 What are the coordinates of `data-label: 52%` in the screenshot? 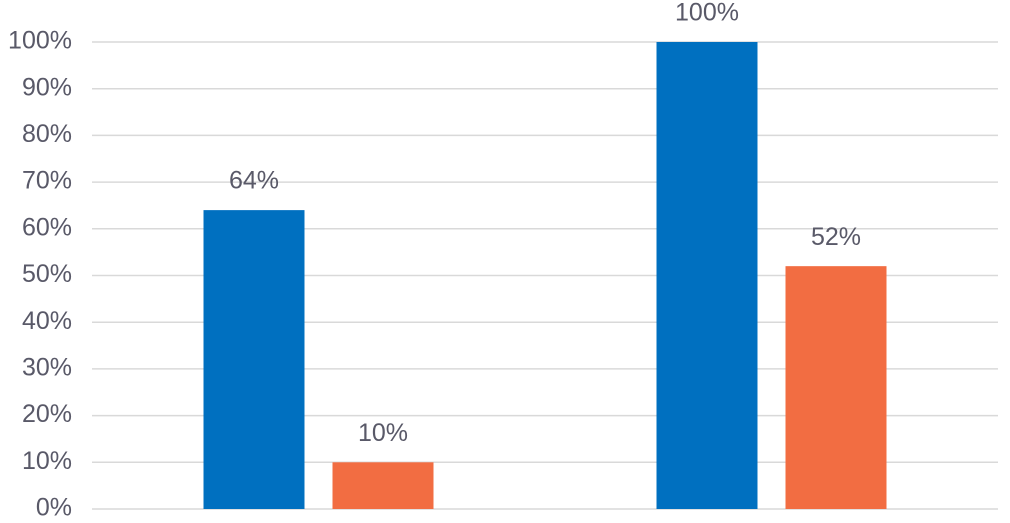 It's located at (836, 237).